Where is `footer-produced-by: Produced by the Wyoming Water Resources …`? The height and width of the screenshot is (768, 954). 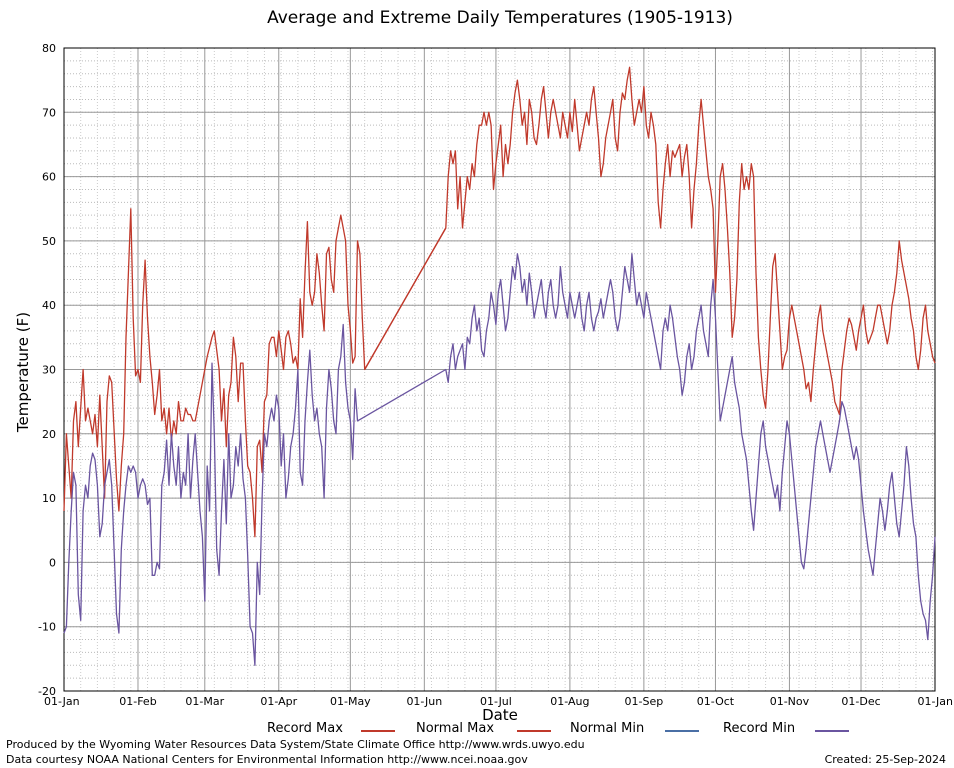
footer-produced-by: Produced by the Wyoming Water Resources … is located at coordinates (295, 744).